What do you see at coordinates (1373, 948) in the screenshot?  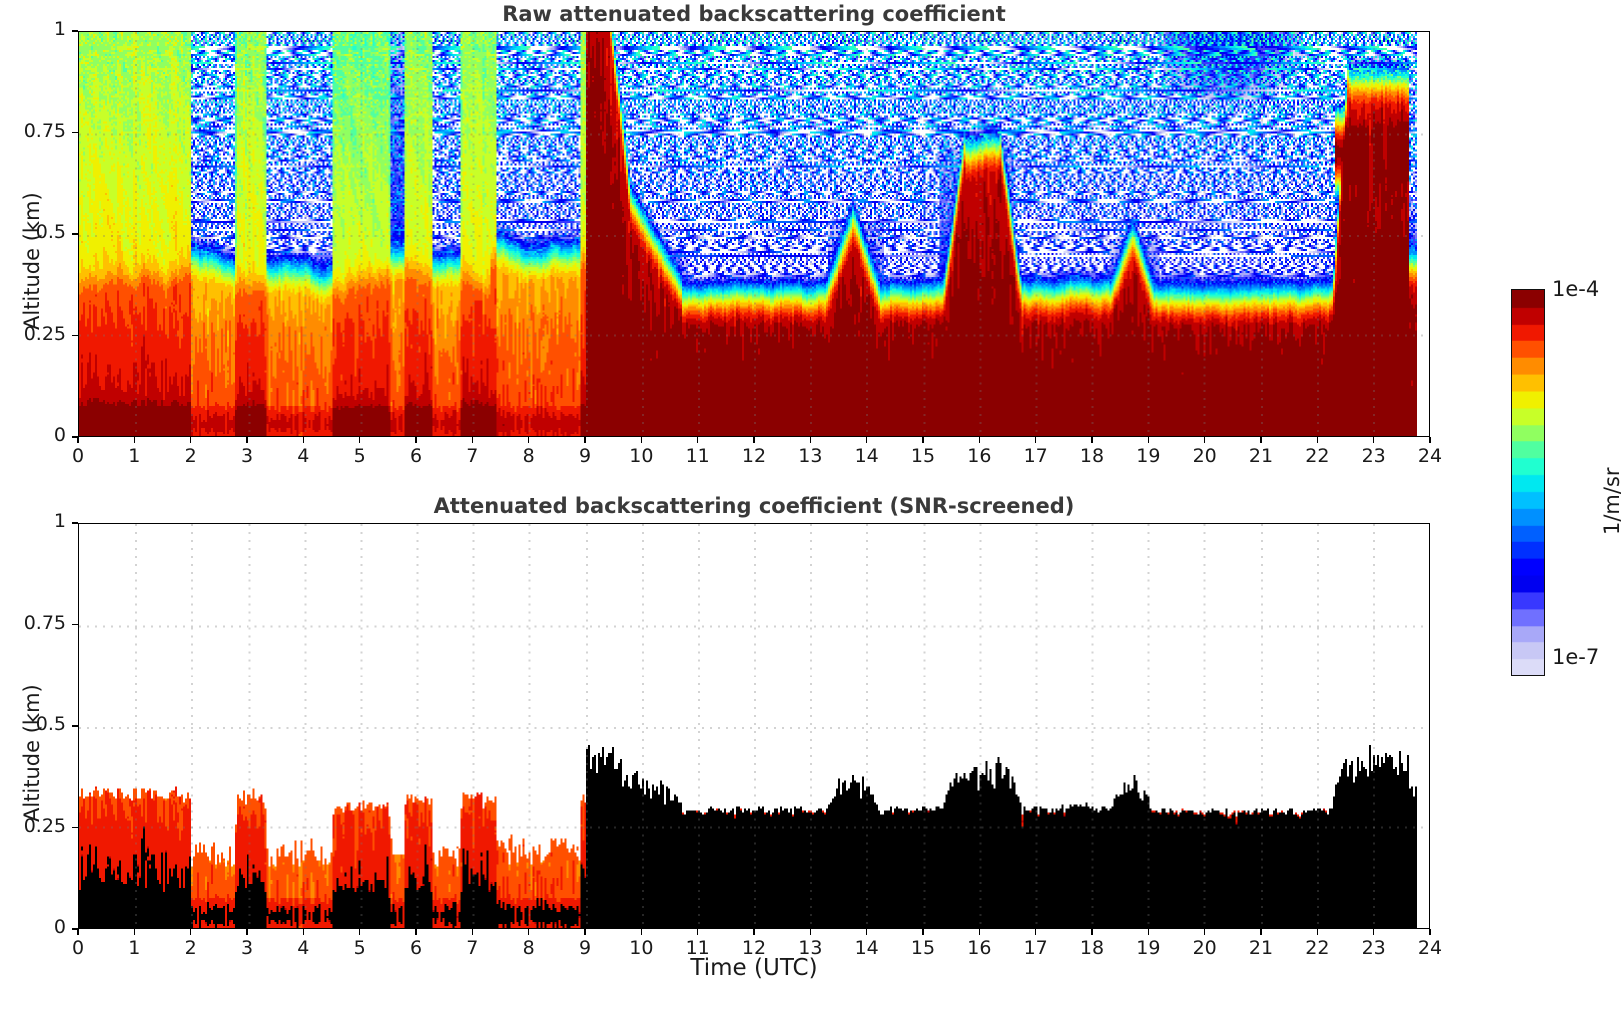 I see `x-tick-label: 23` at bounding box center [1373, 948].